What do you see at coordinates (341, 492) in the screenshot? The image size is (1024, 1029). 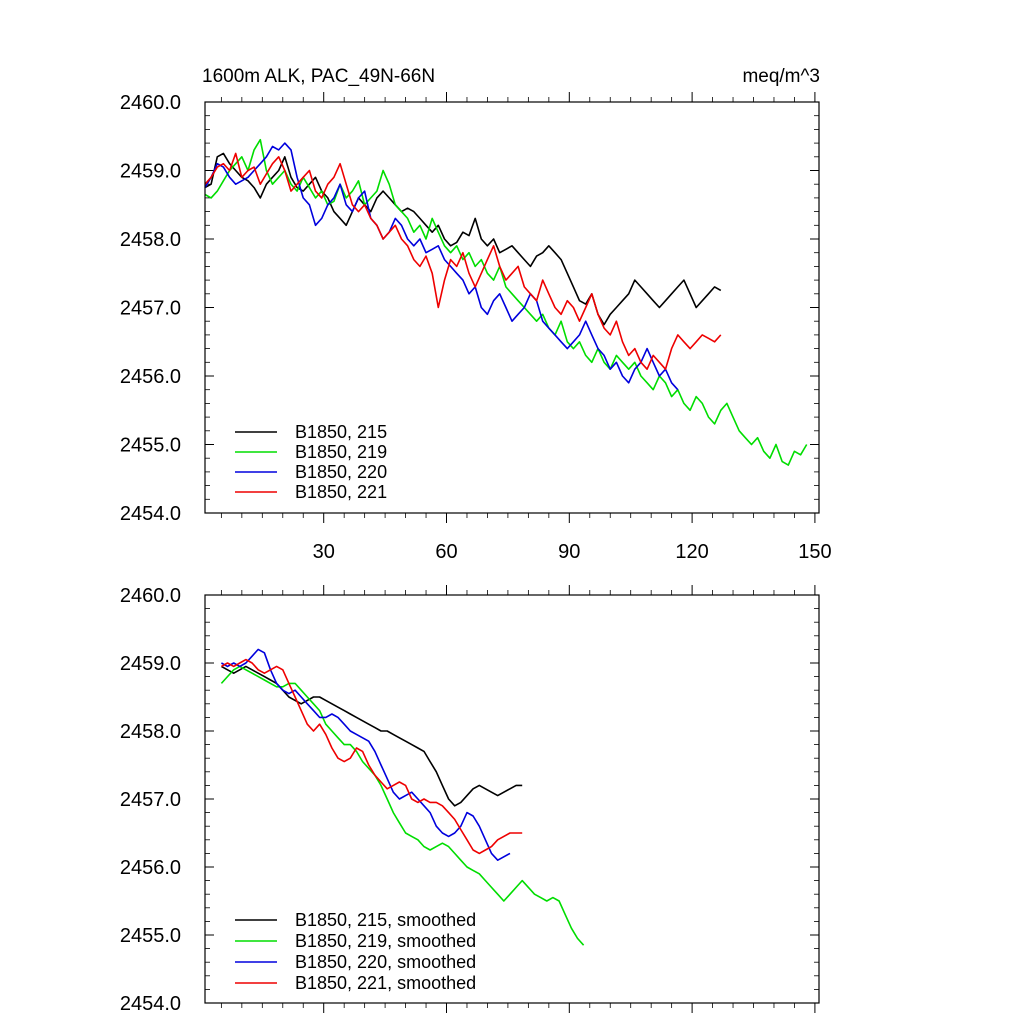 I see `legend-label: B1850, 221` at bounding box center [341, 492].